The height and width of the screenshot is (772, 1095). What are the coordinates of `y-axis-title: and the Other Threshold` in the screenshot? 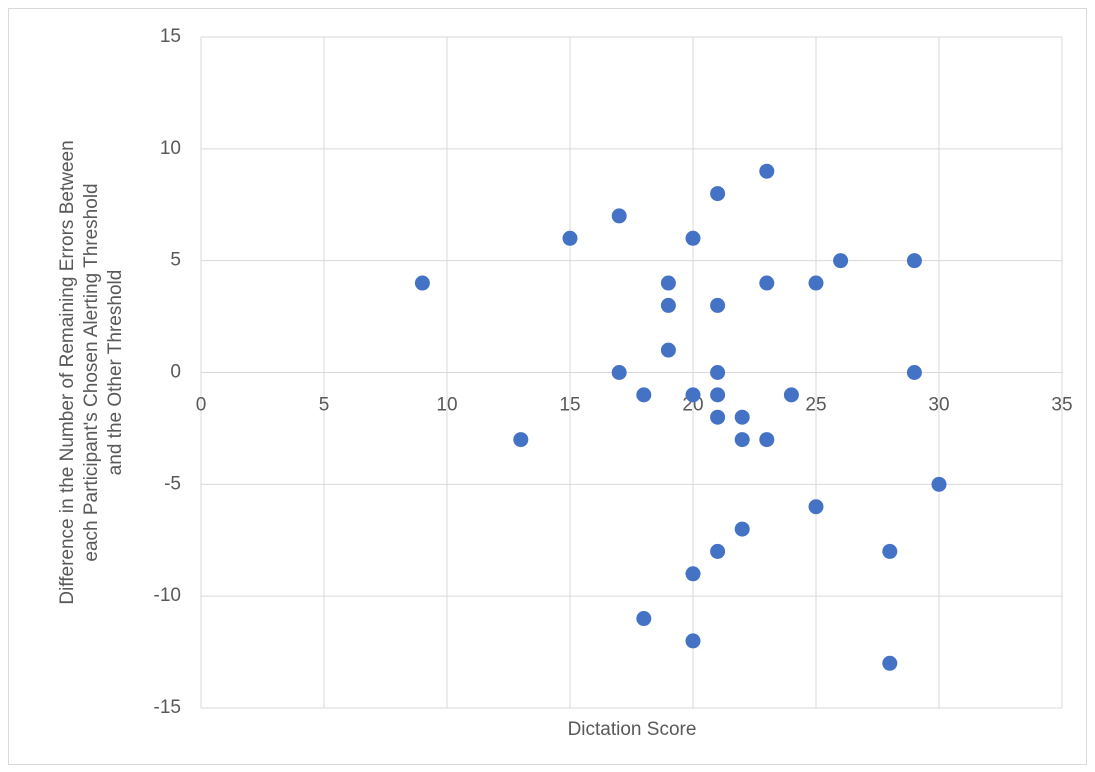 It's located at (115, 373).